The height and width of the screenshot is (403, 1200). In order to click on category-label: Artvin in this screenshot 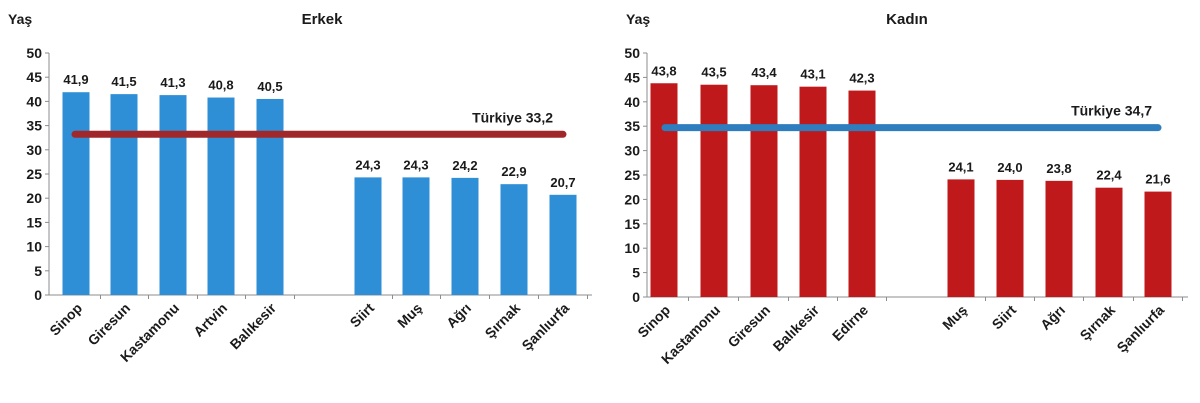, I will do `click(210, 320)`.